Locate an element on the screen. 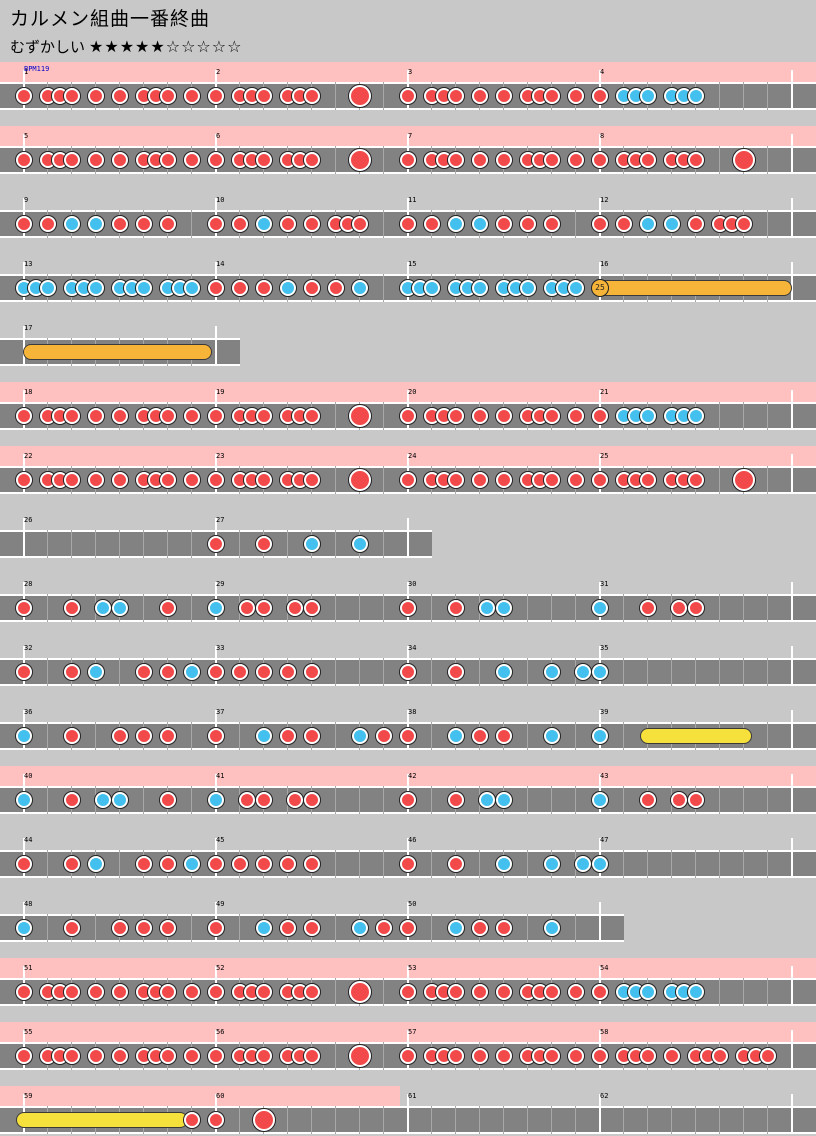  measure-number: 32 is located at coordinates (28, 648).